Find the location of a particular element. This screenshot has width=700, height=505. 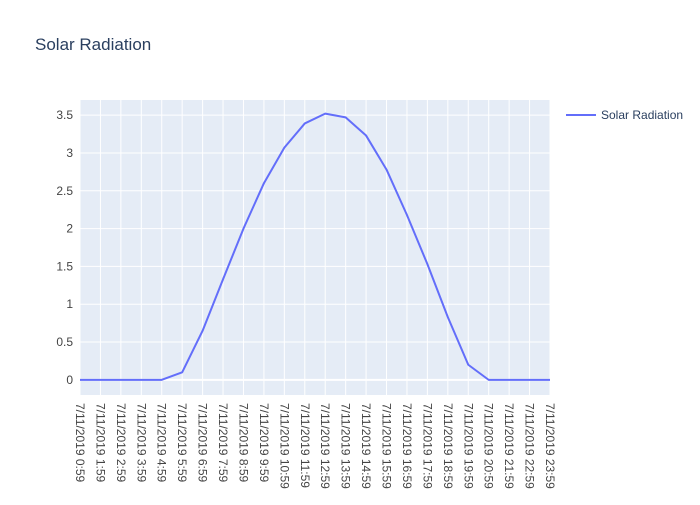

x-tick-label: 7/11/2019 8:59 is located at coordinates (243, 443).